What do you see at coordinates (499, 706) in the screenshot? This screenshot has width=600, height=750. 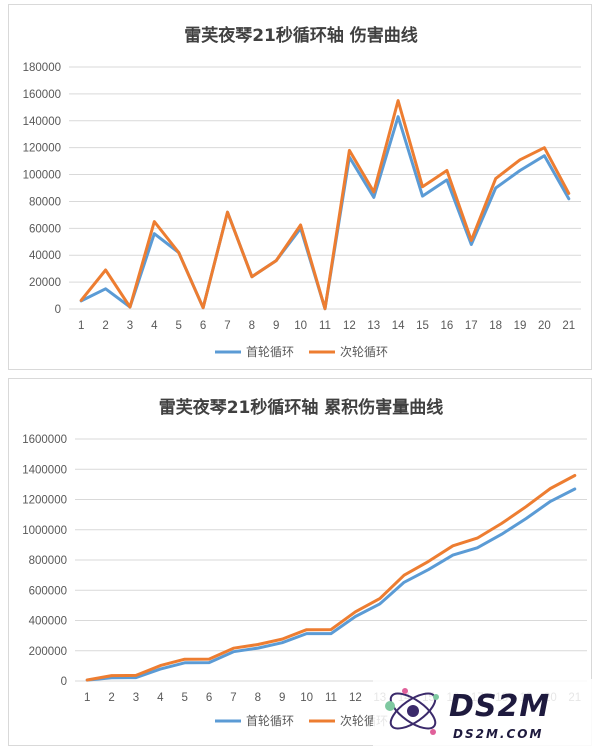 I see `watermark-logo-text: DS2M` at bounding box center [499, 706].